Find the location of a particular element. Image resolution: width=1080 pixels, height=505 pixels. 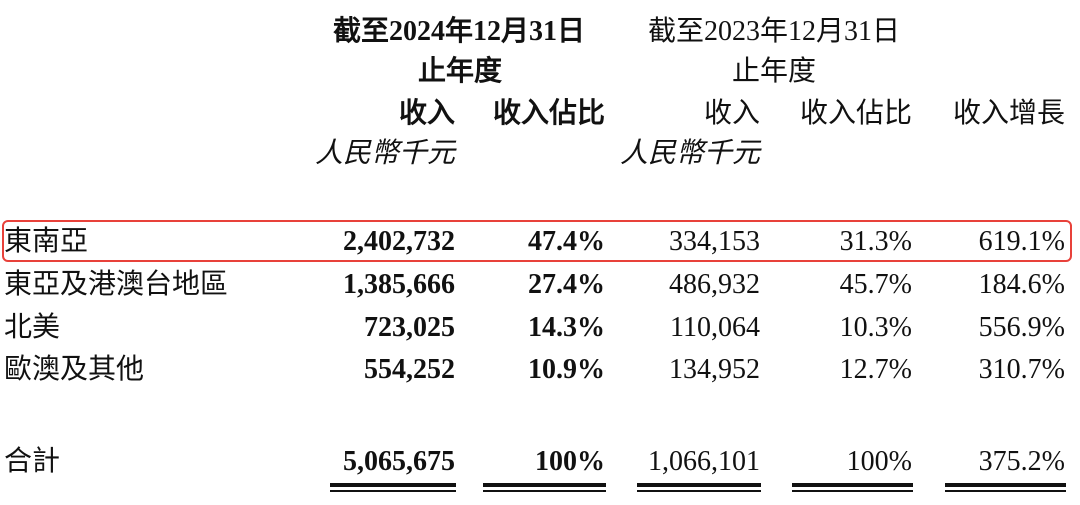

period-2024-subheader: 止年度 is located at coordinates (460, 71).